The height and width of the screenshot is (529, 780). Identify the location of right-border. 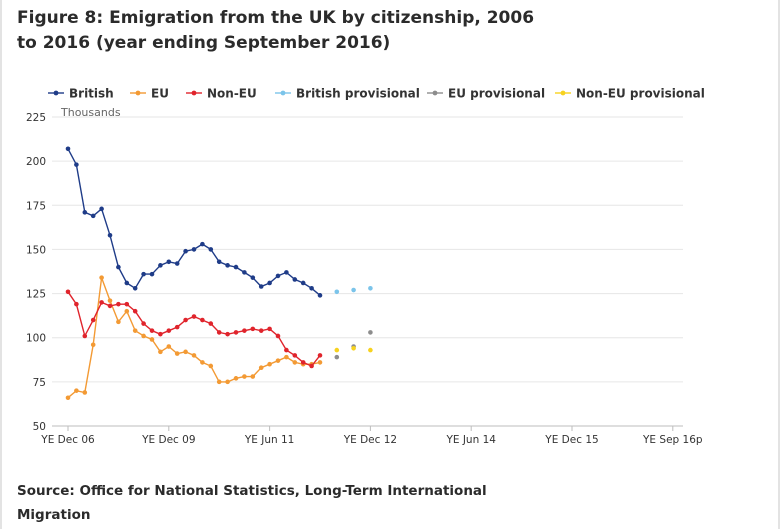
(779, 264).